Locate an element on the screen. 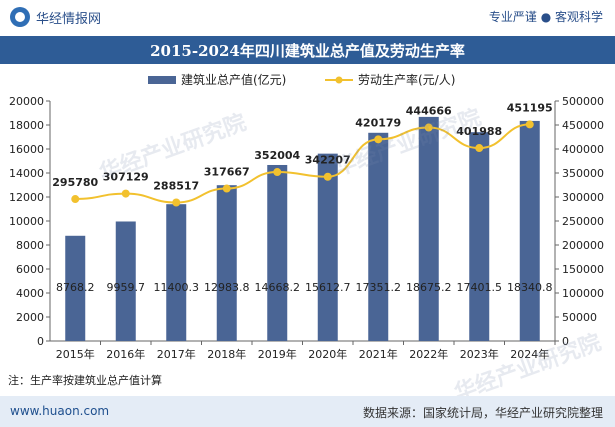  x-tick-label: 2015年 is located at coordinates (75, 354).